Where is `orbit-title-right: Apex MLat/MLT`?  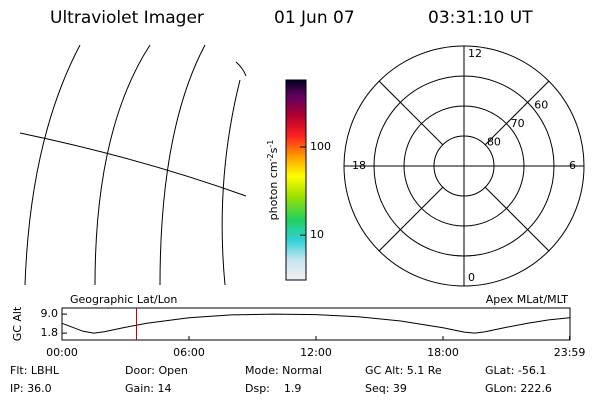 orbit-title-right: Apex MLat/MLT is located at coordinates (527, 299).